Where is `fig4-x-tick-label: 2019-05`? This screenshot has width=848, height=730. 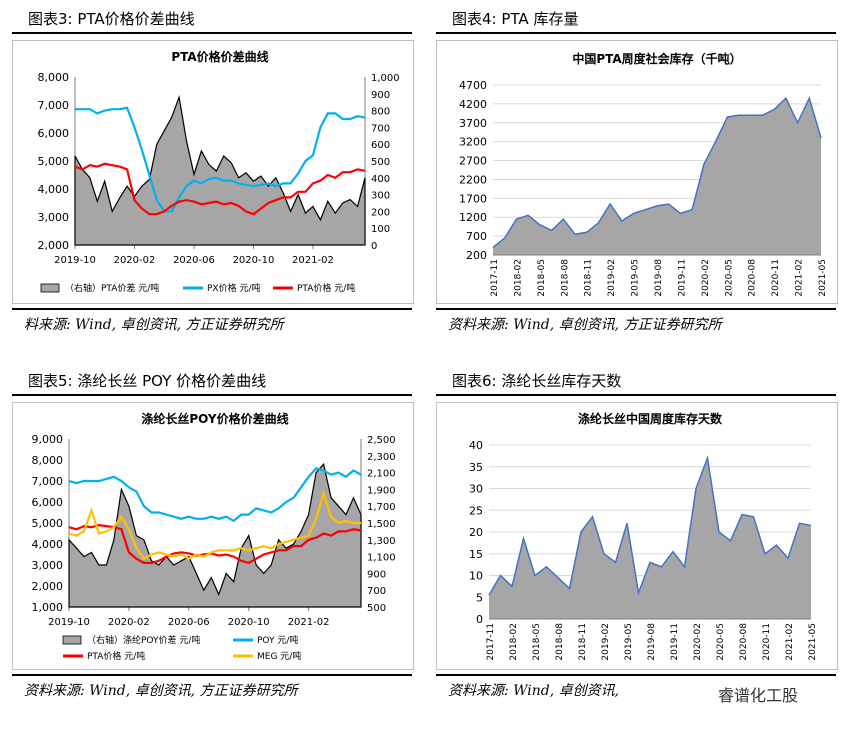
fig4-x-tick-label: 2019-05 is located at coordinates (636, 278).